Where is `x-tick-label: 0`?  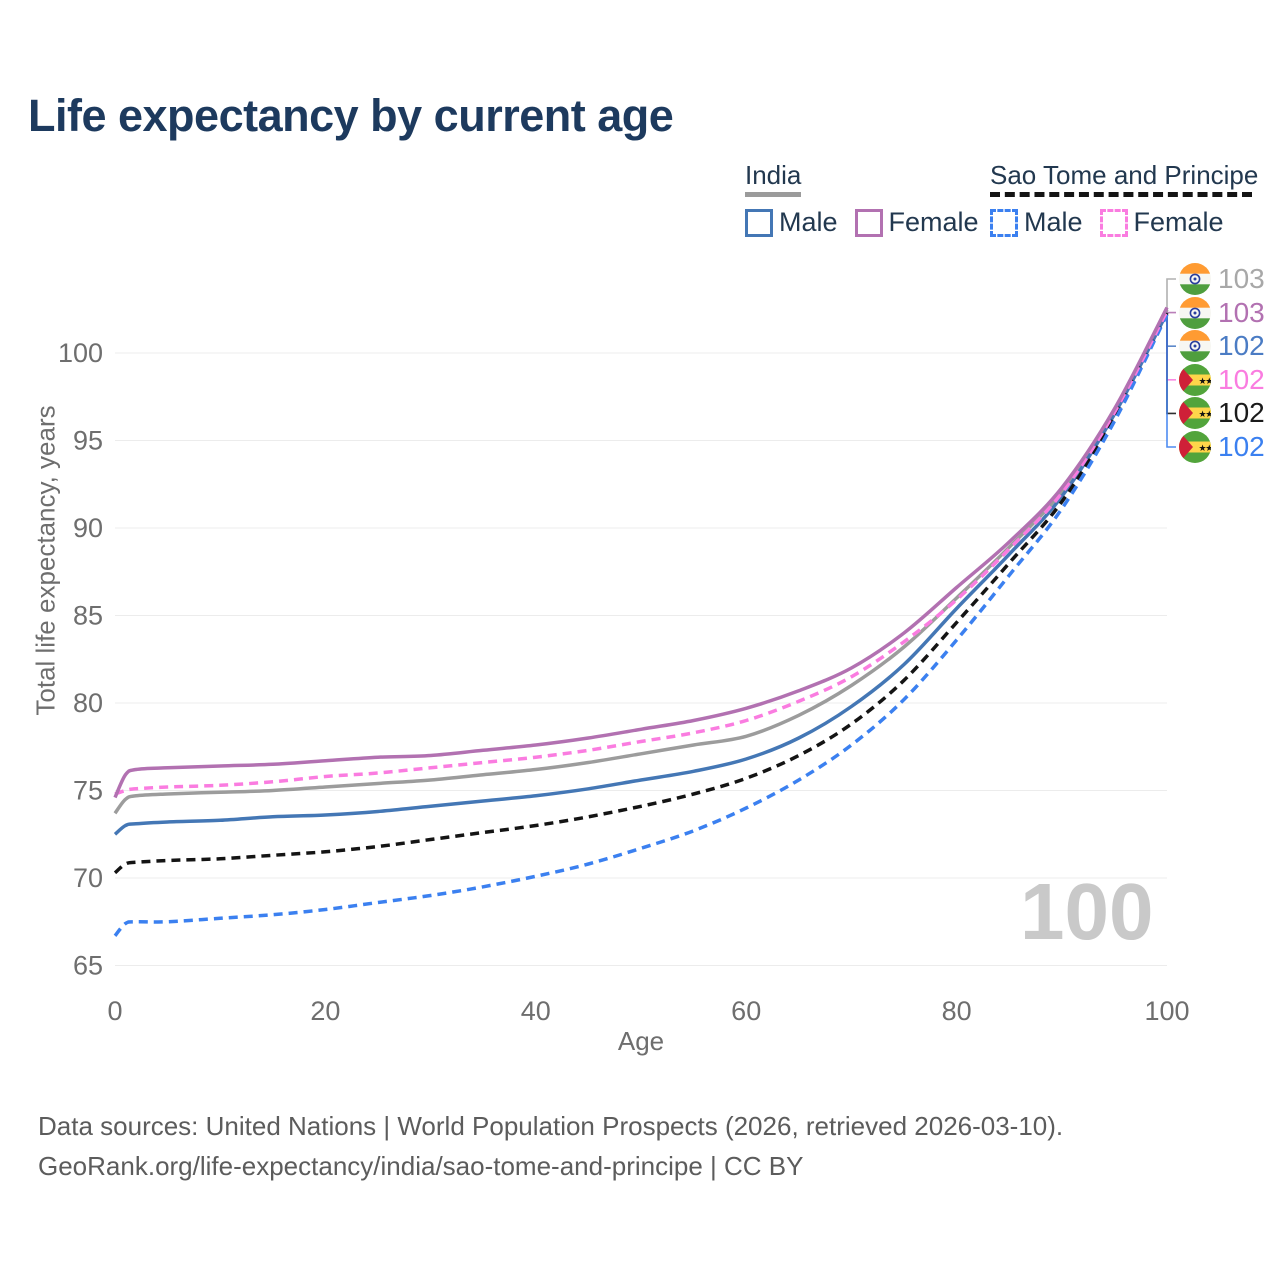 x-tick-label: 0 is located at coordinates (114, 1011).